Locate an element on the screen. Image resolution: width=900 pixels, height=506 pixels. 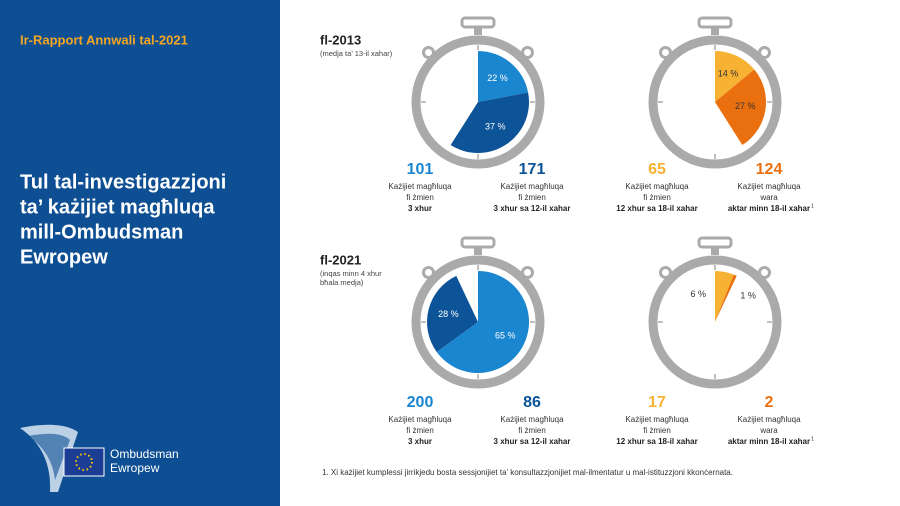
eu-stars is located at coordinates (84, 462).